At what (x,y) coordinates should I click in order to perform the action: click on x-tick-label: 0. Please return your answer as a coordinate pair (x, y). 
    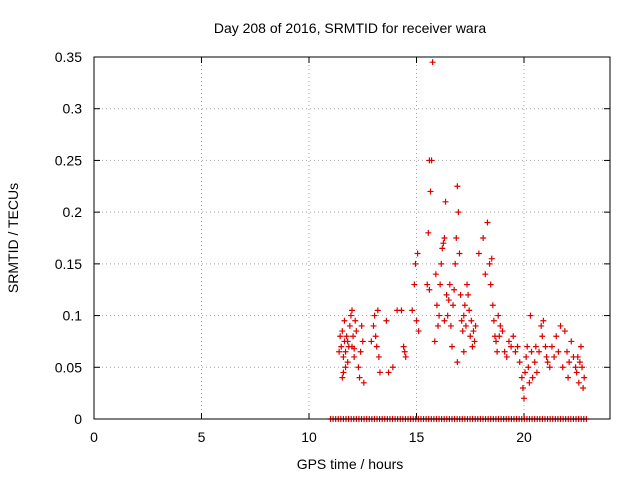
    Looking at the image, I should click on (94, 437).